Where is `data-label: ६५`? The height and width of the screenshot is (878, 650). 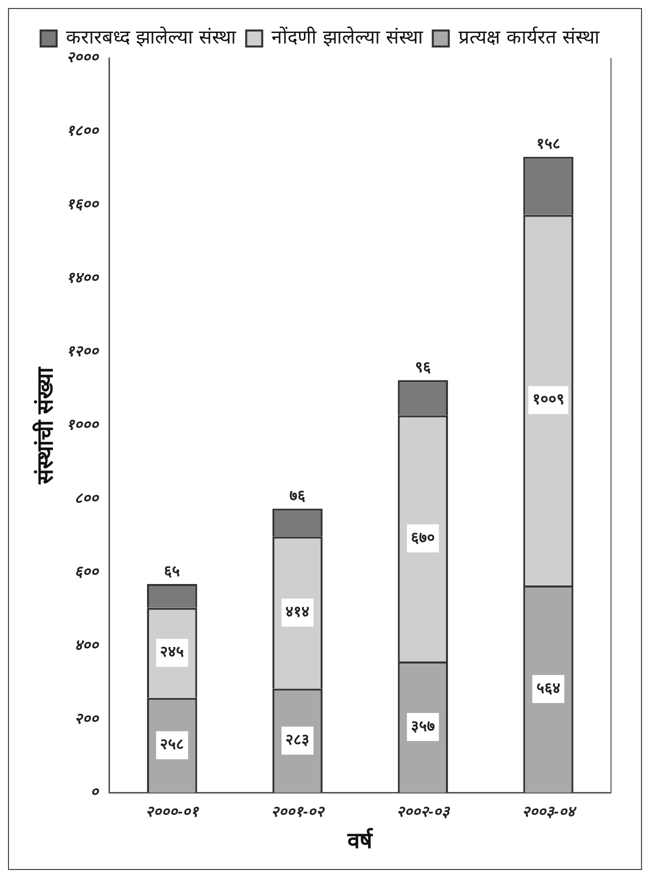 data-label: ६५ is located at coordinates (172, 571).